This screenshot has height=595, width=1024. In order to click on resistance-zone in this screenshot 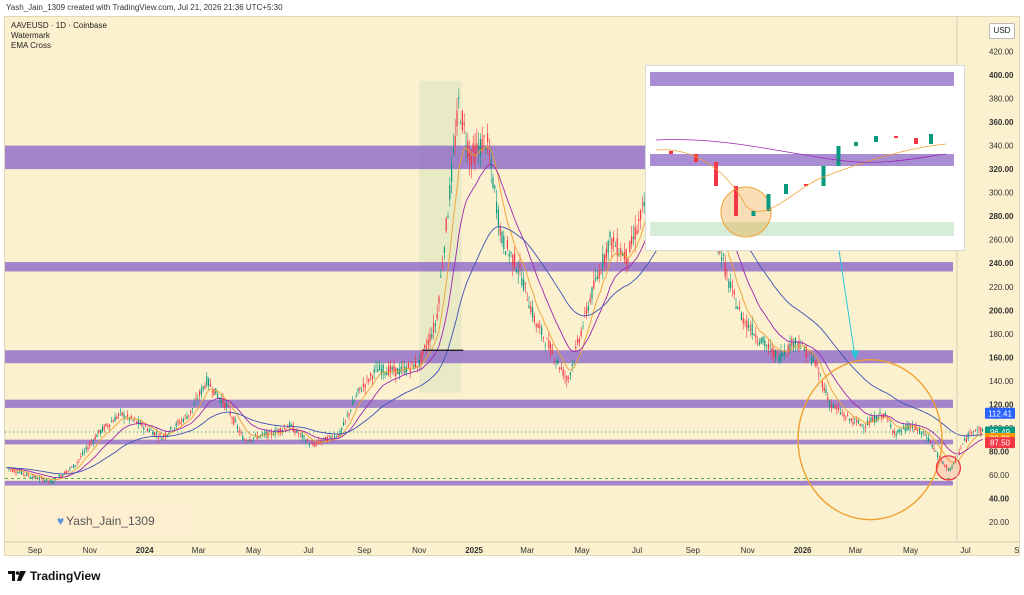, I will do `click(479, 267)`.